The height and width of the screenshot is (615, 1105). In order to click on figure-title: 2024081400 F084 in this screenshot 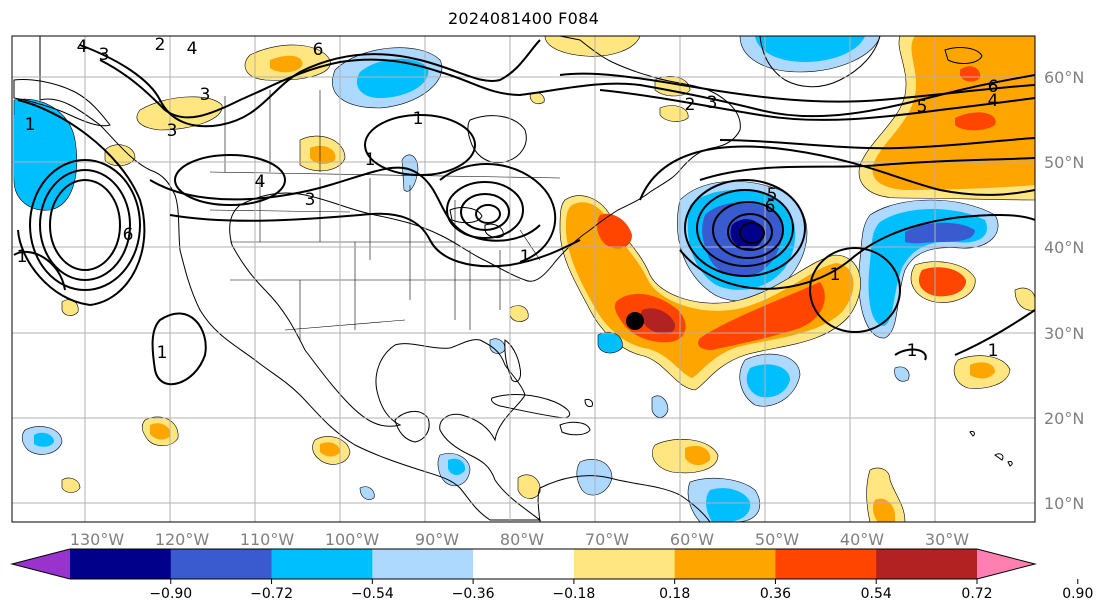, I will do `click(523, 18)`.